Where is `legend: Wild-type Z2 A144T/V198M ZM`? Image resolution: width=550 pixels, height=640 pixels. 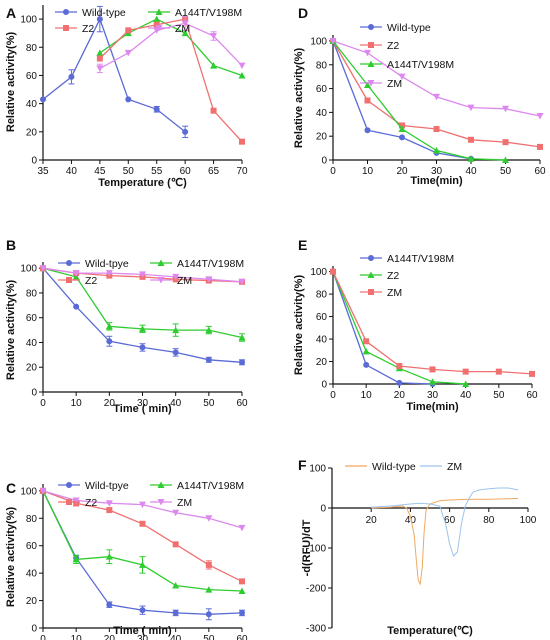
legend: Wild-type Z2 A144T/V198M ZM is located at coordinates (407, 56).